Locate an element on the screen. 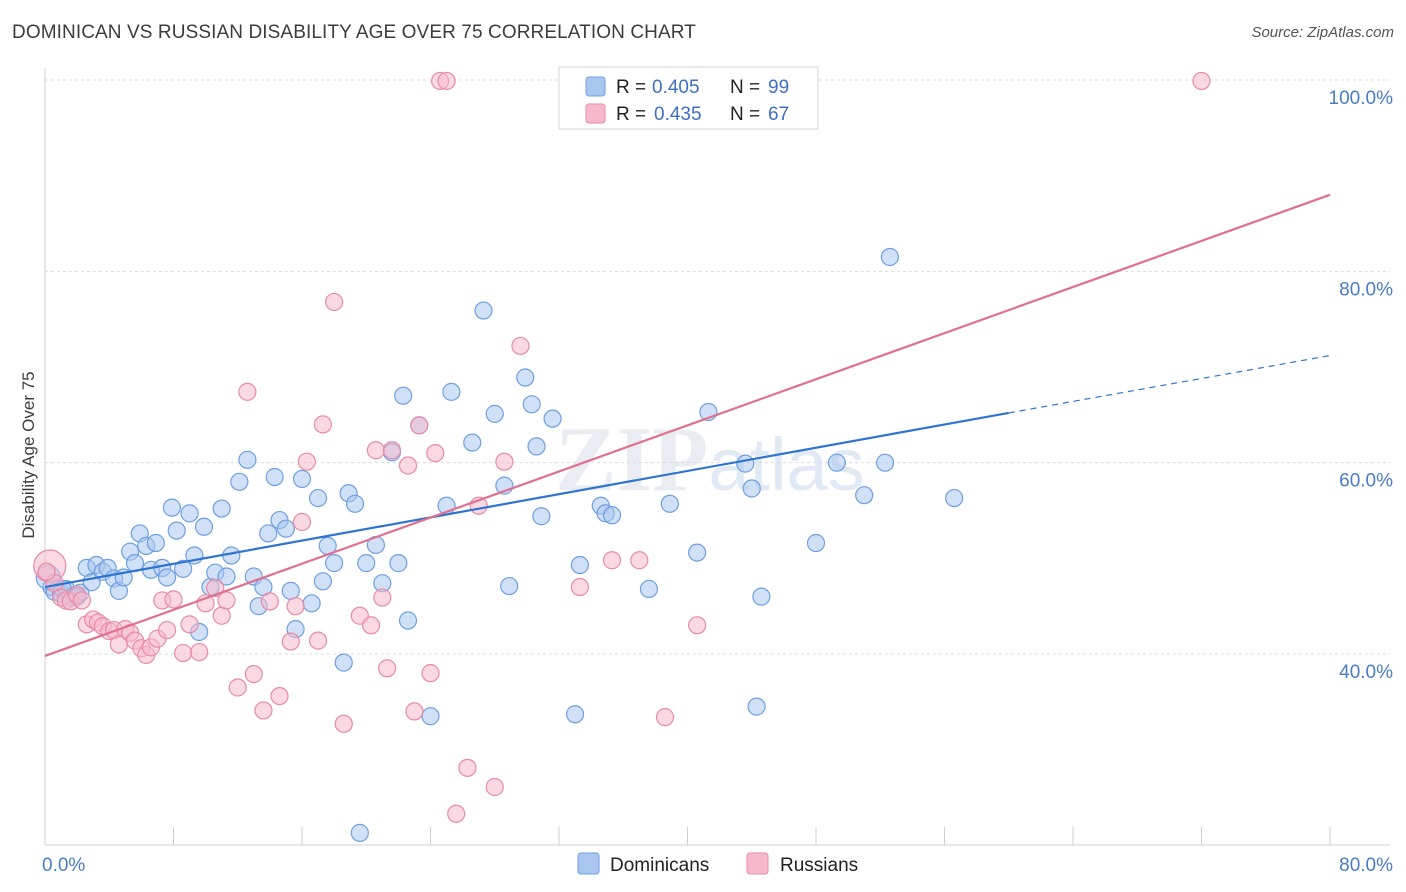 The height and width of the screenshot is (892, 1406). y-axis-label: Disability Age Over 75 is located at coordinates (28, 454).